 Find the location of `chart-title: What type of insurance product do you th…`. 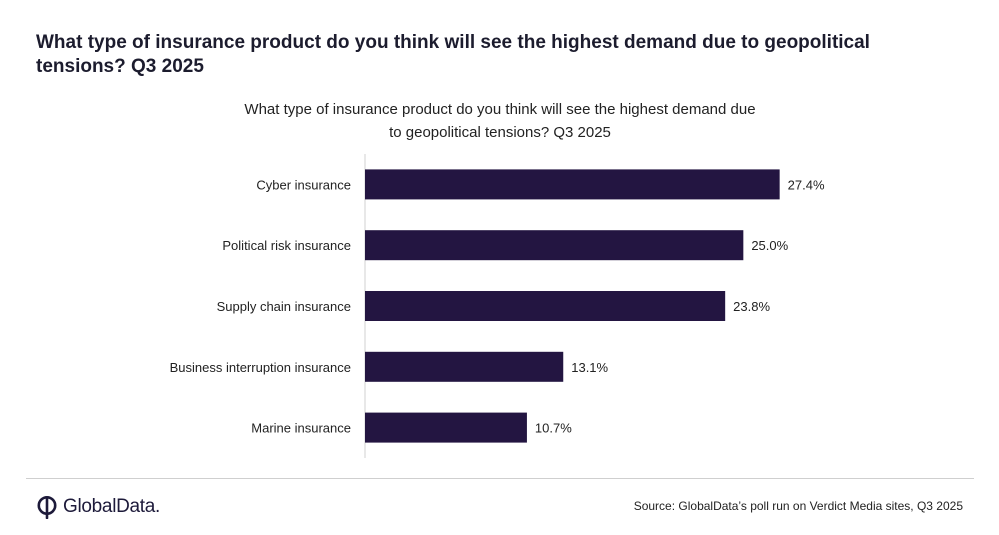

chart-title: What type of insurance product do you th… is located at coordinates (500, 121).